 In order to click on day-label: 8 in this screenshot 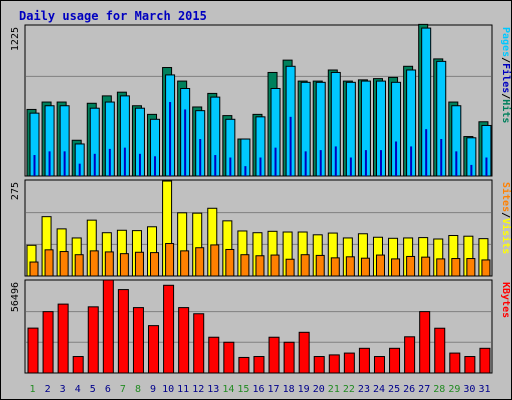, I will do `click(138, 389)`.